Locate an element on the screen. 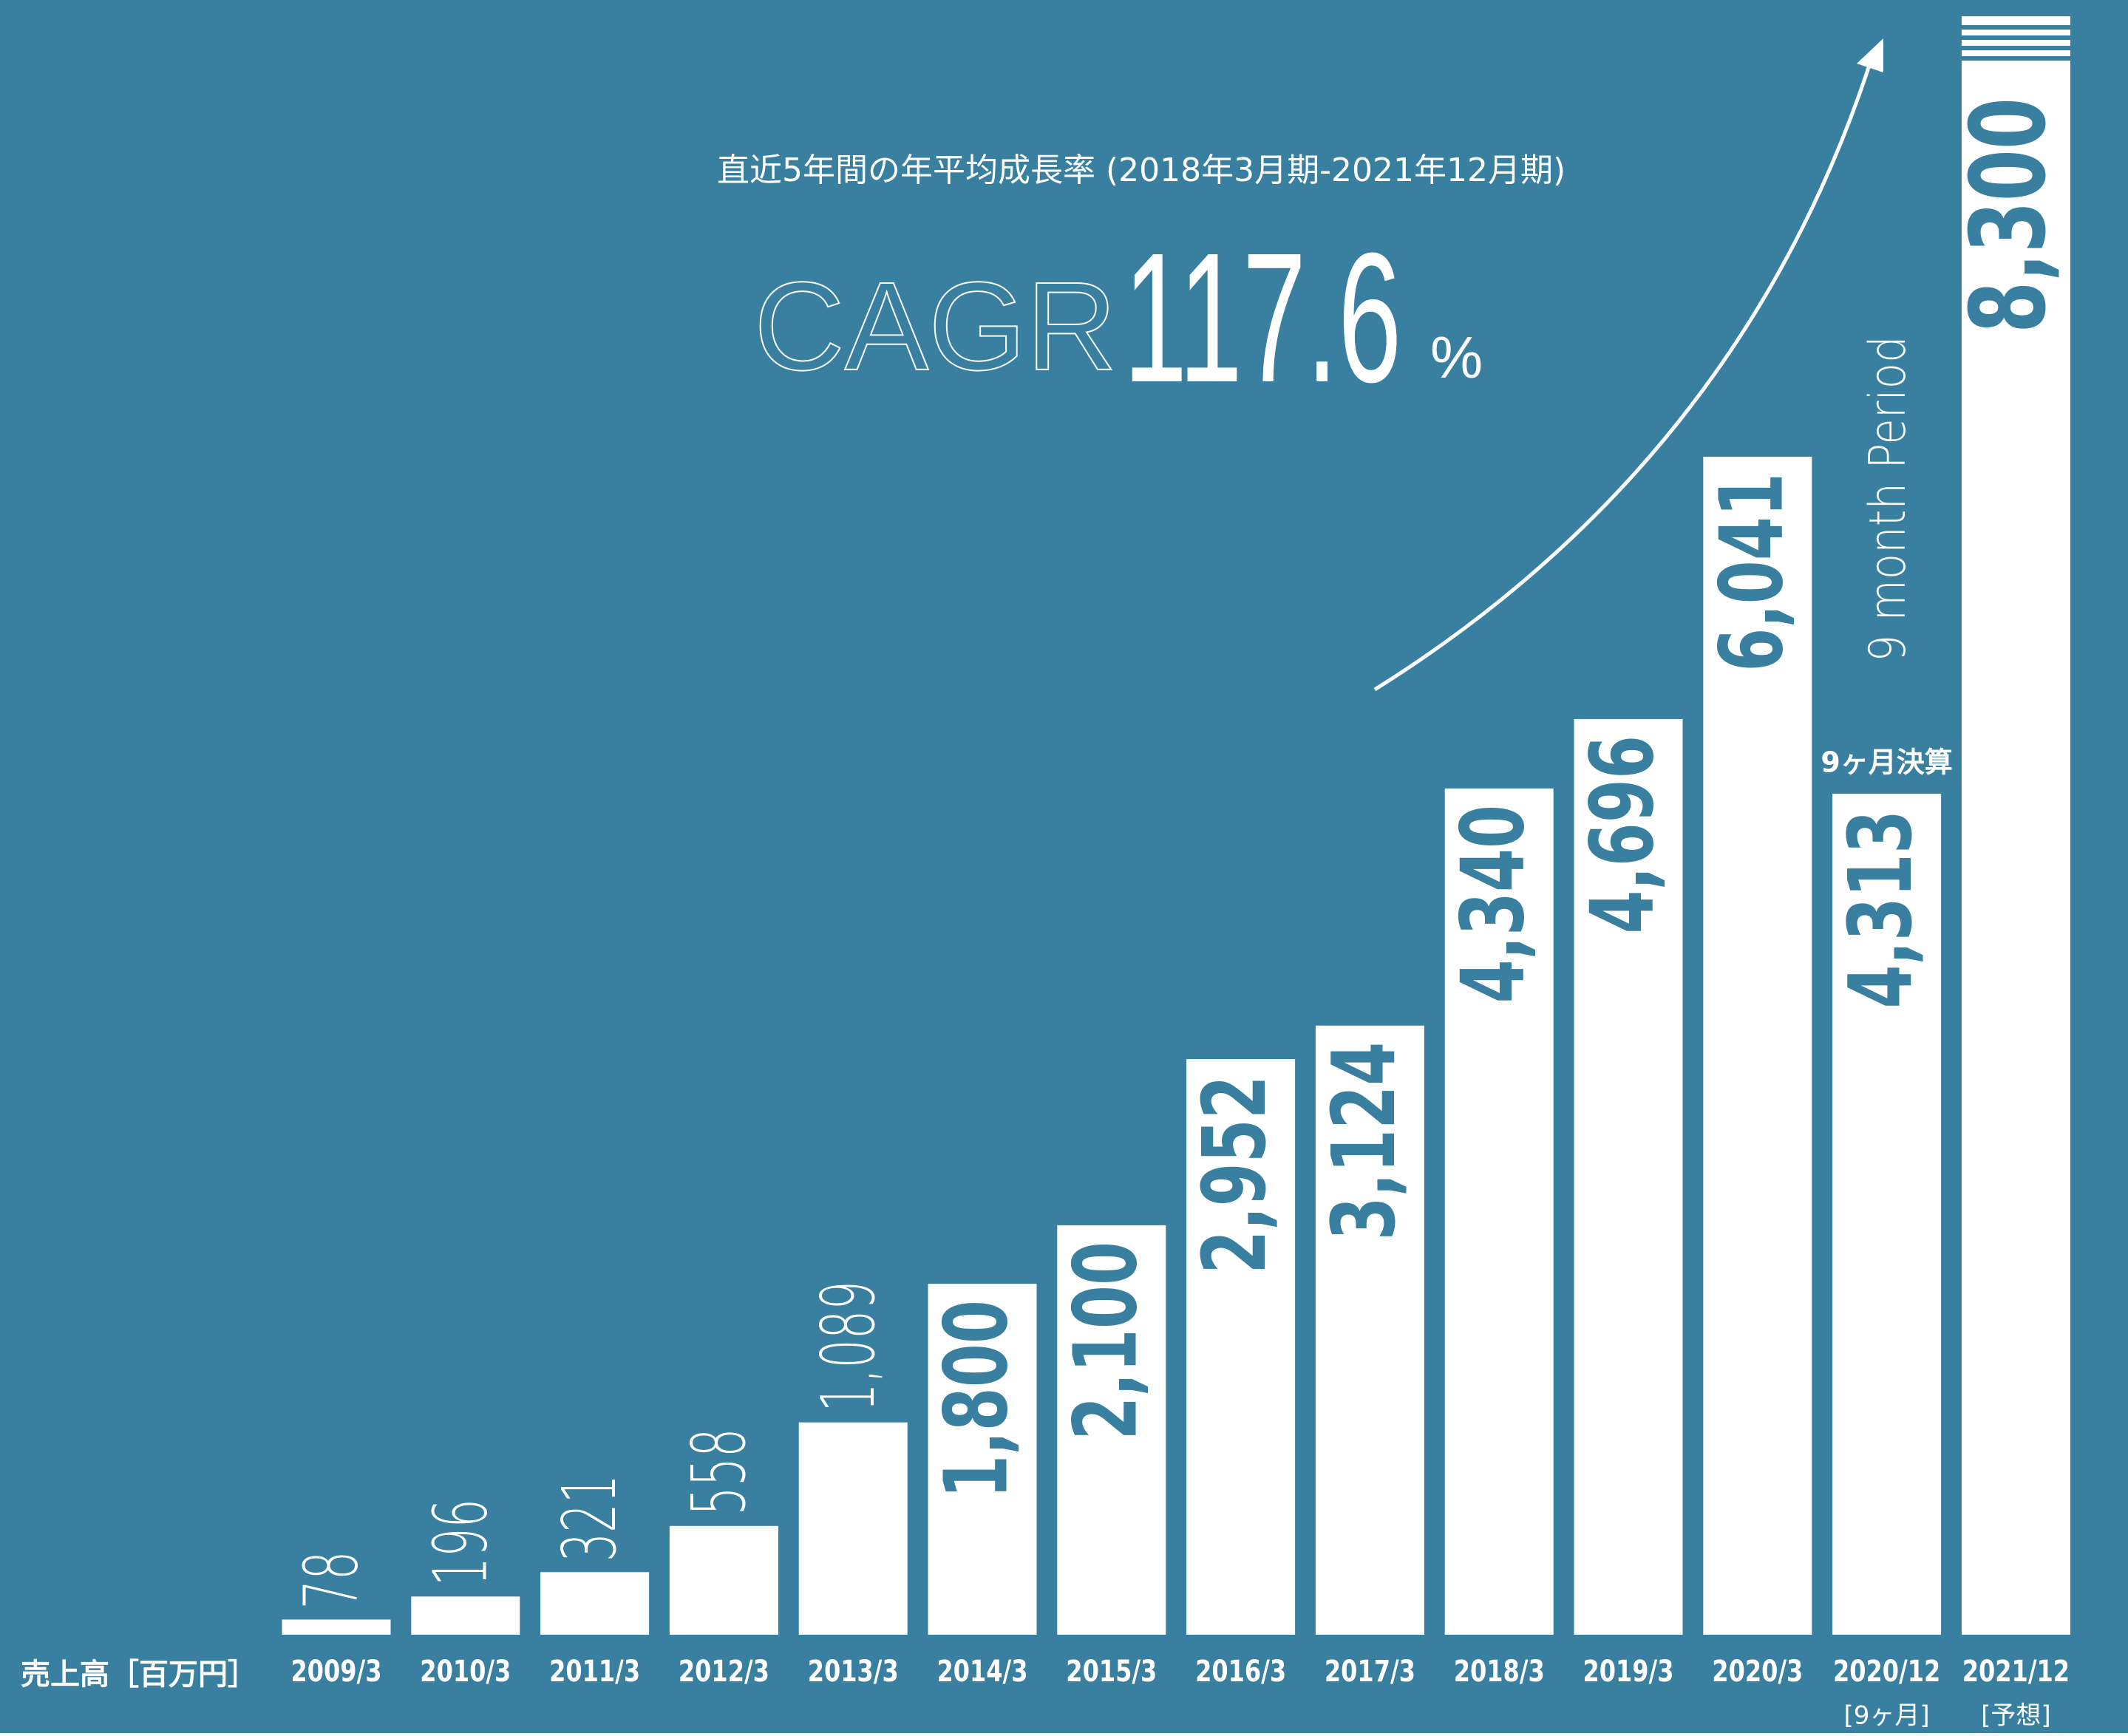  value-label: 4,696 is located at coordinates (1624, 834).